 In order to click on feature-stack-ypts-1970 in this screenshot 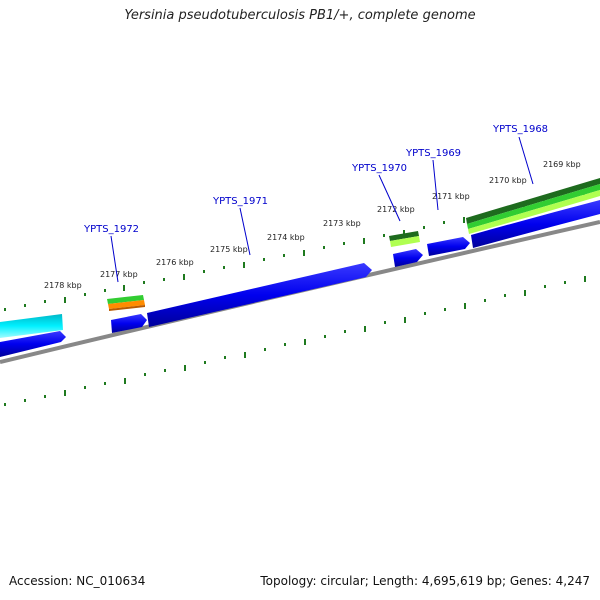, I will do `click(404, 239)`.